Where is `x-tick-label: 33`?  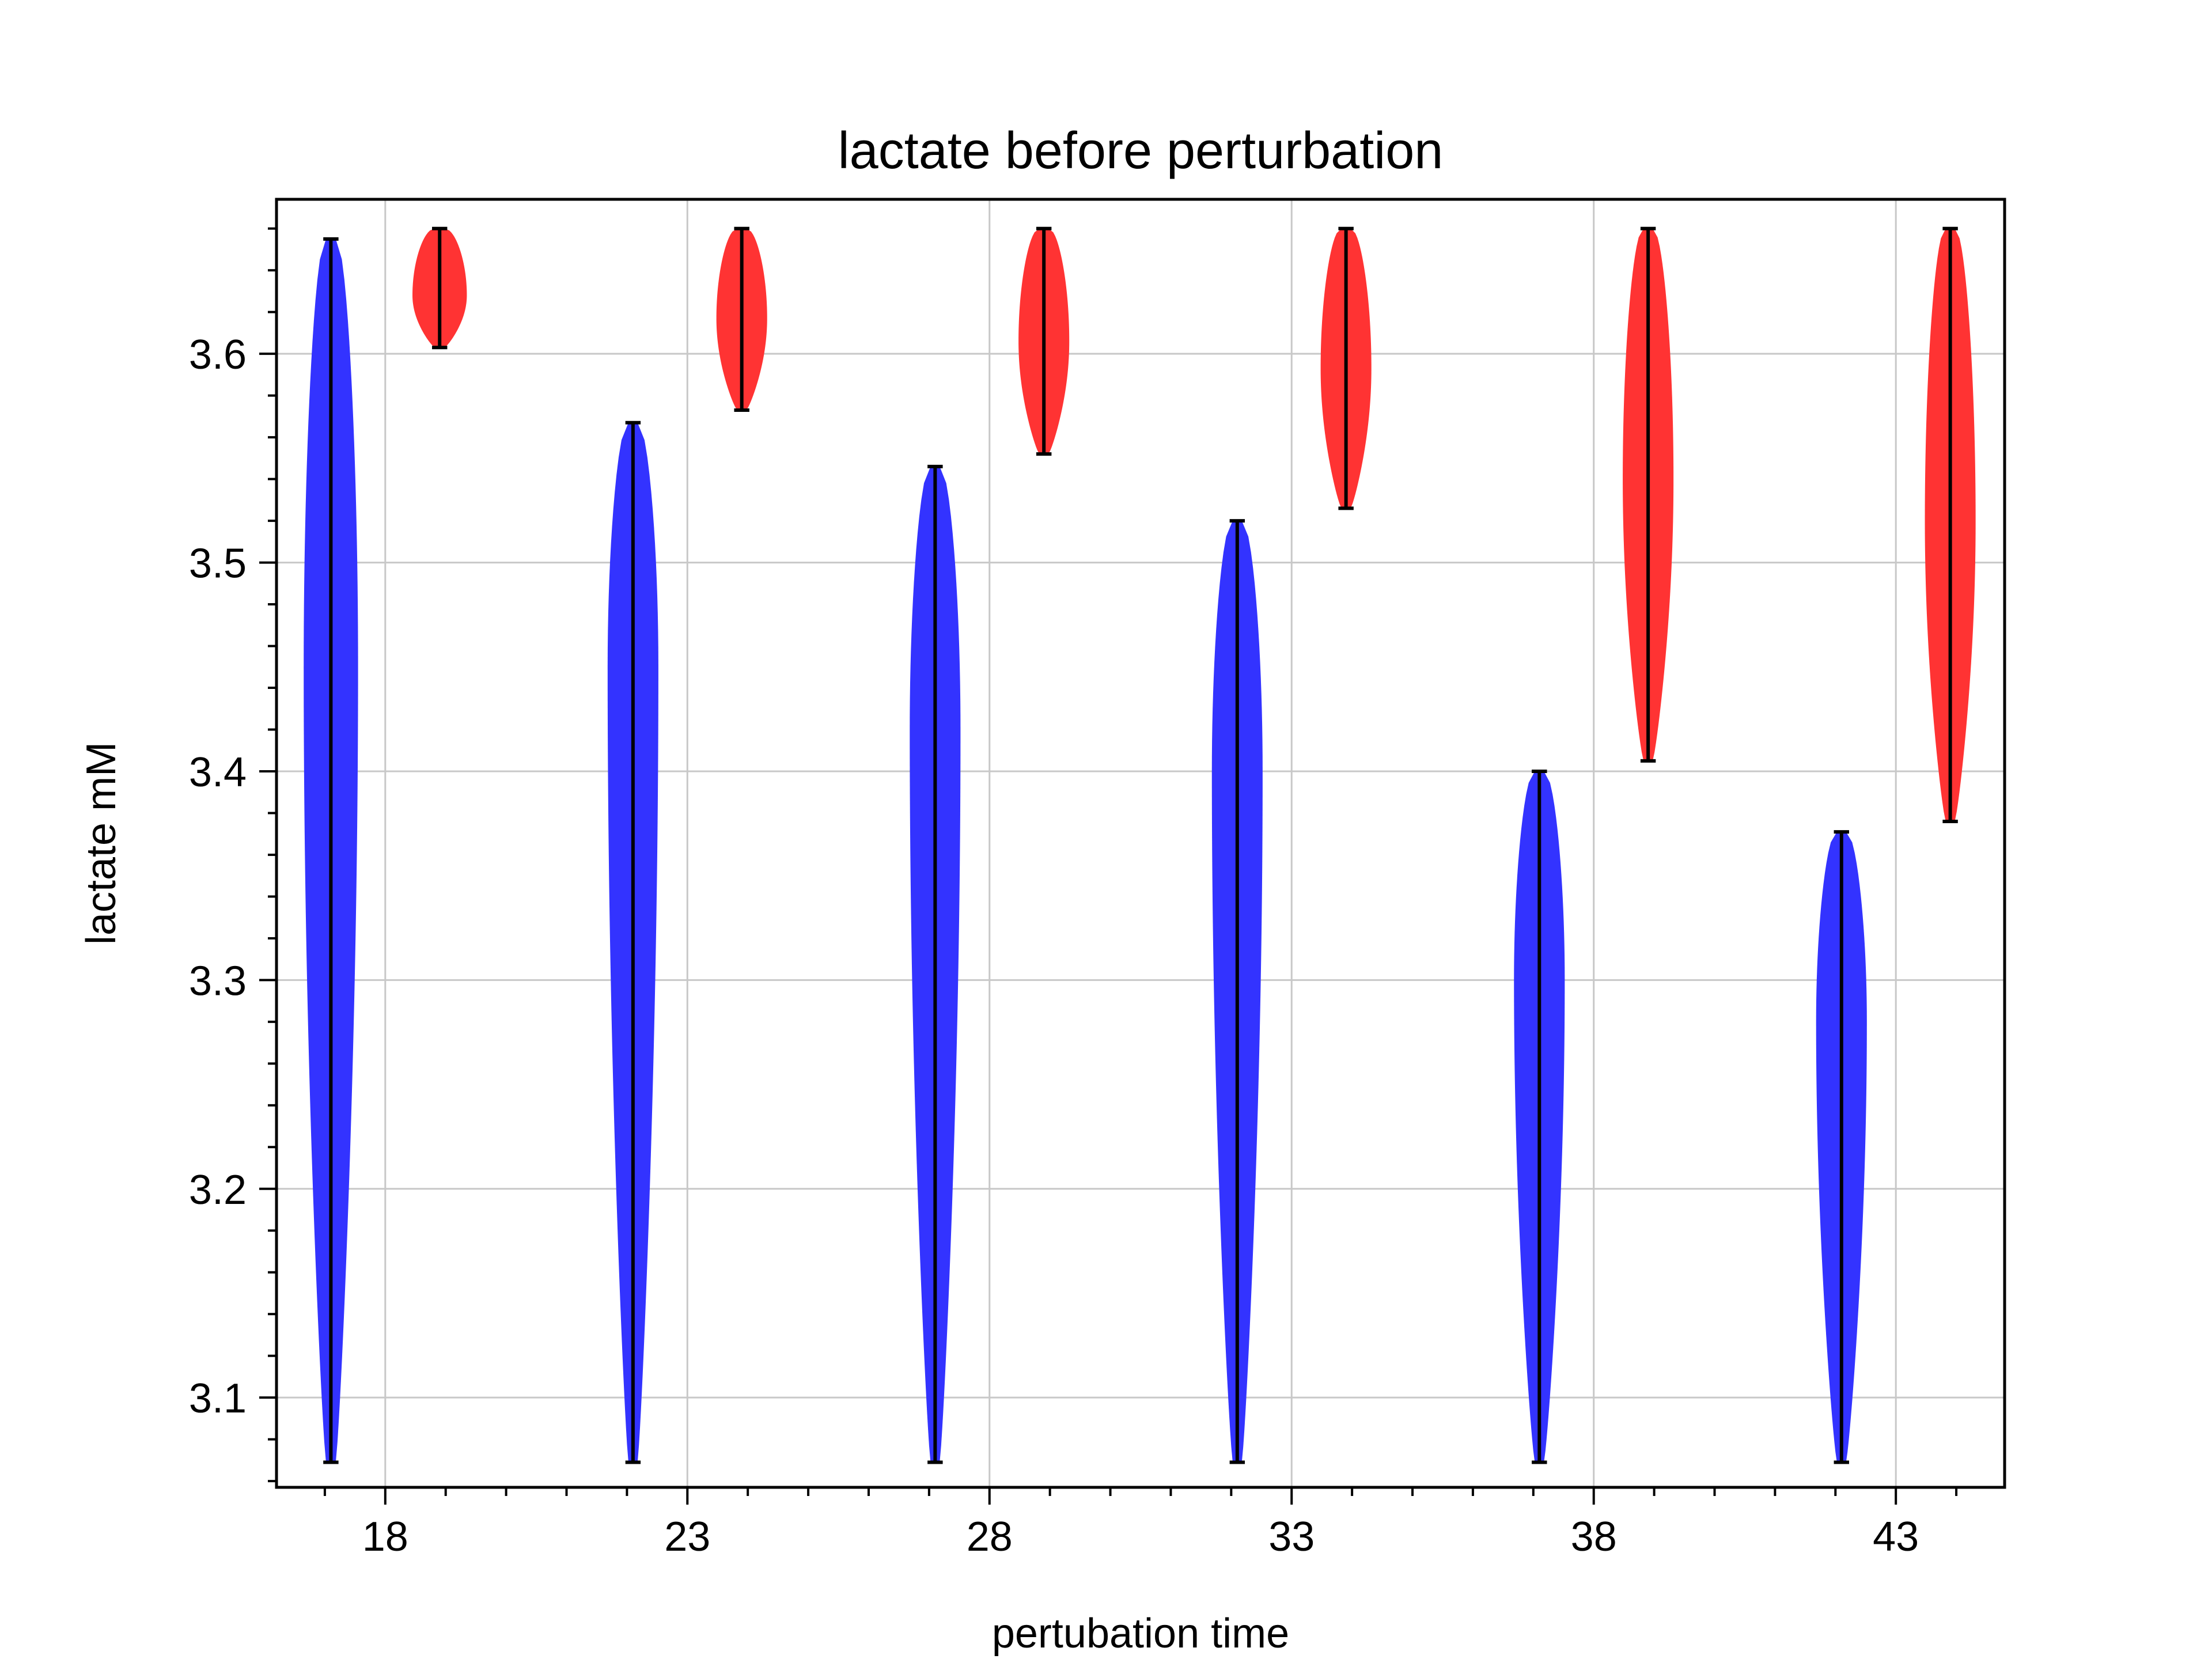 x-tick-label: 33 is located at coordinates (1291, 1537).